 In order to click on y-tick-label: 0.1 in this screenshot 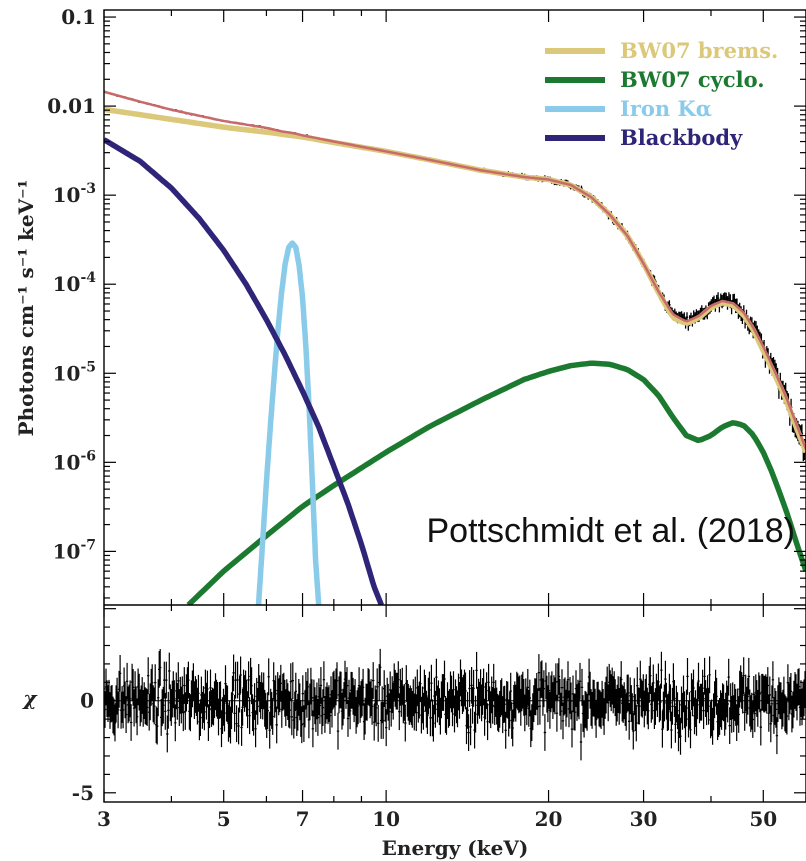, I will do `click(78, 17)`.